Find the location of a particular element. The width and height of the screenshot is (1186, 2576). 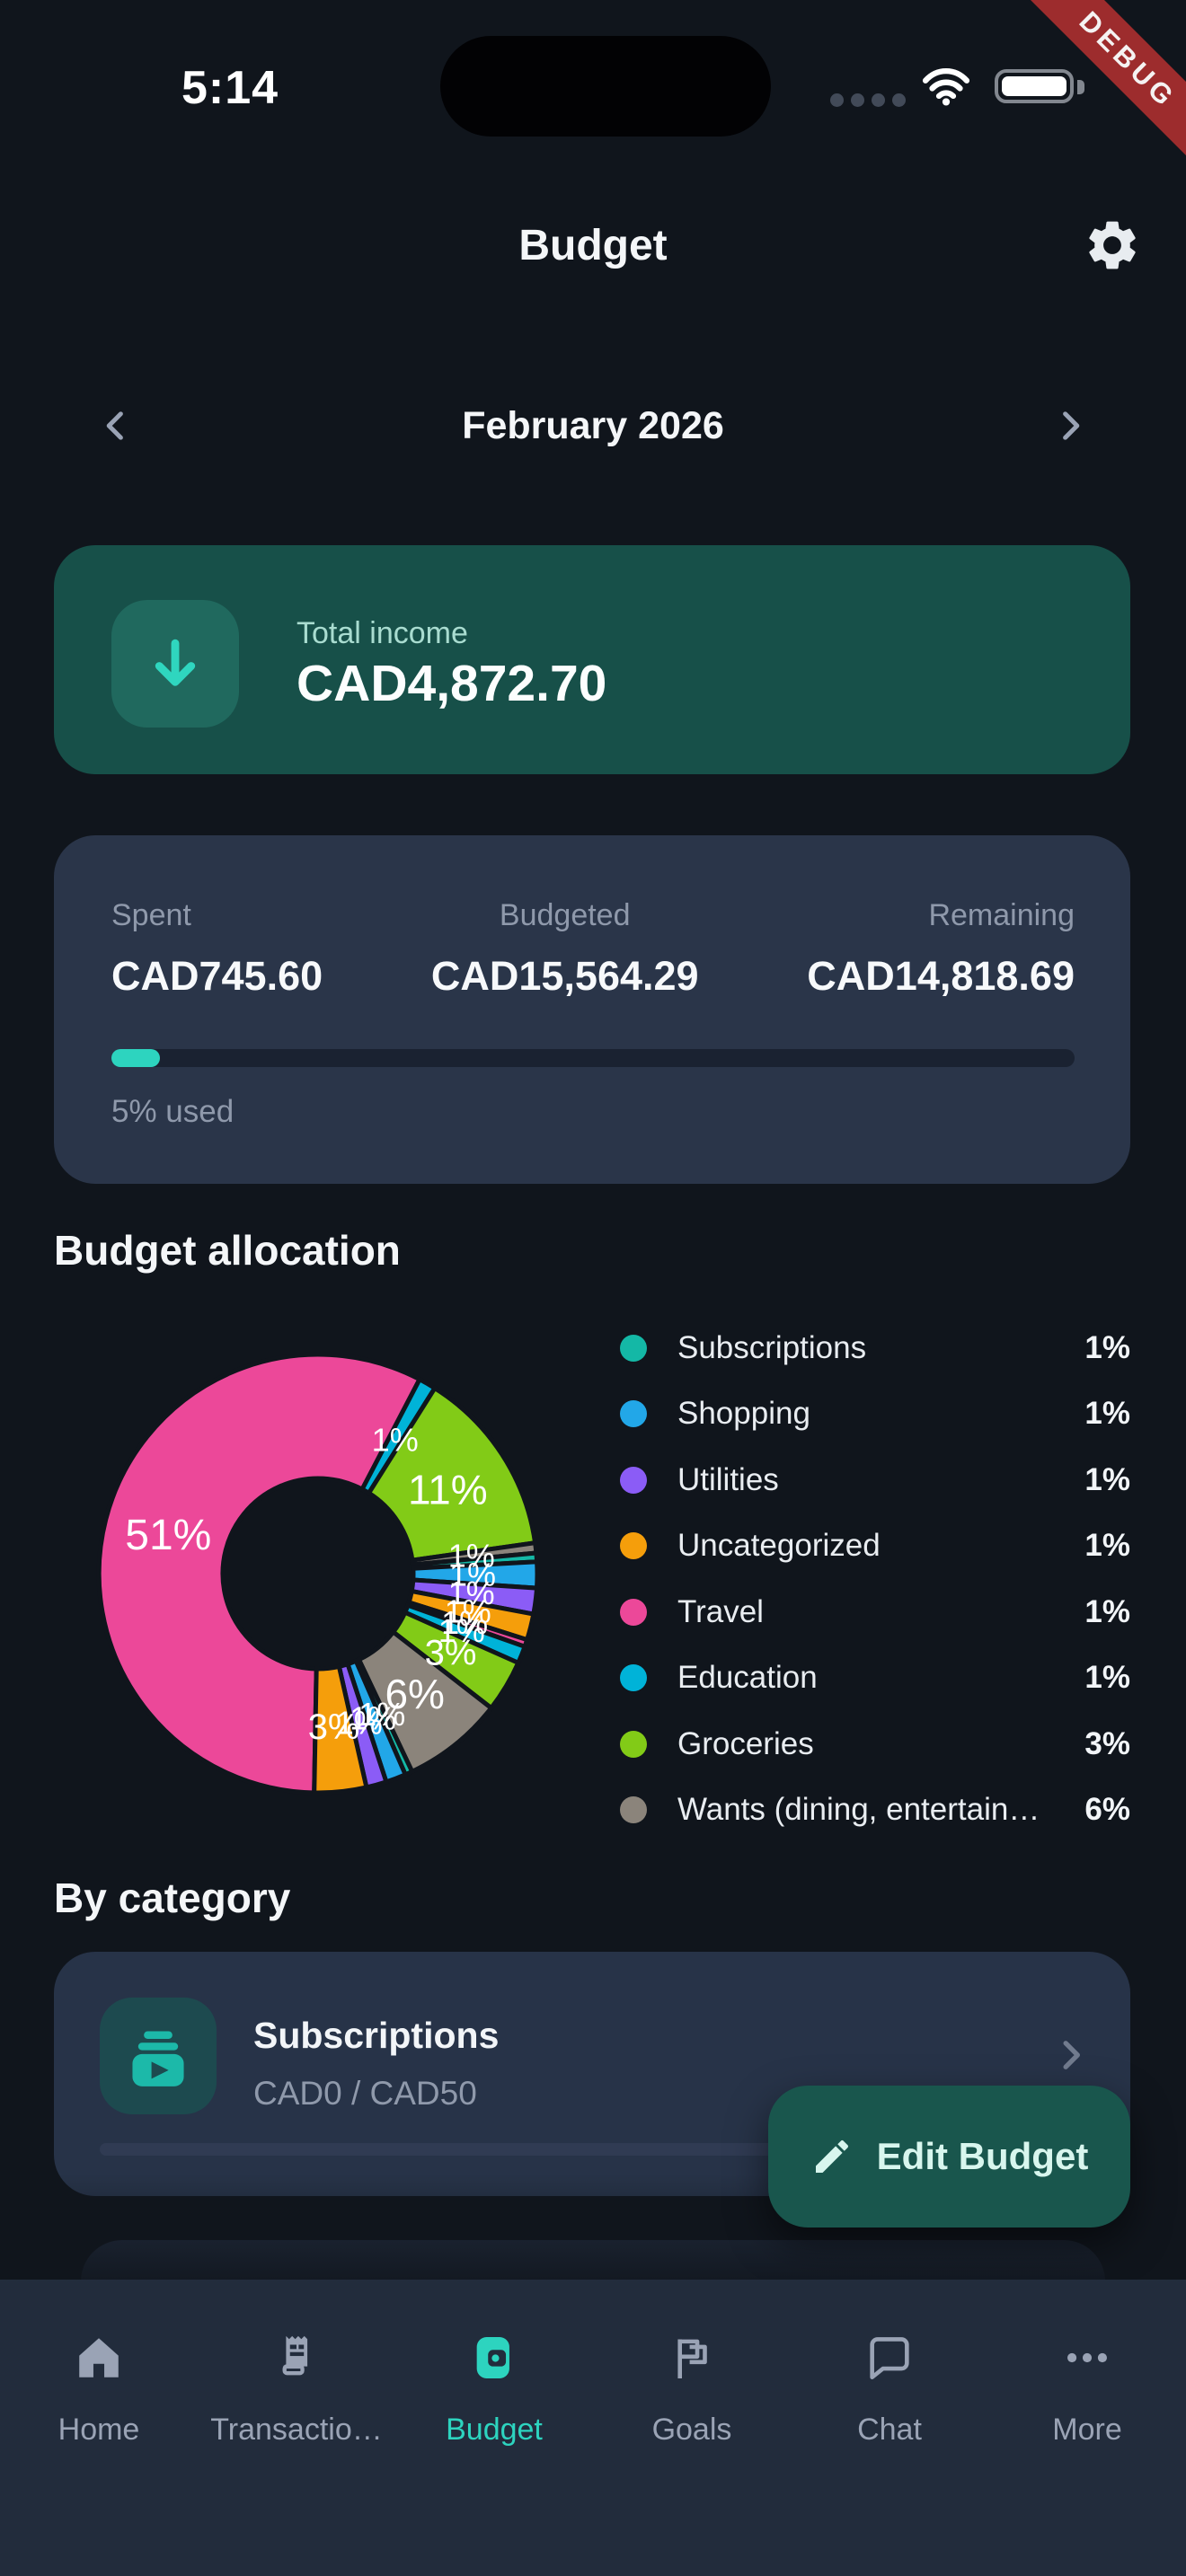

svg-text: 51% is located at coordinates (168, 1535).